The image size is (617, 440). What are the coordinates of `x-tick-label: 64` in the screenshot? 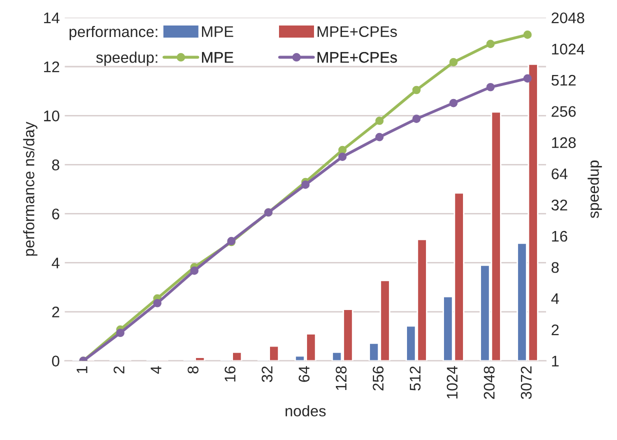 It's located at (304, 374).